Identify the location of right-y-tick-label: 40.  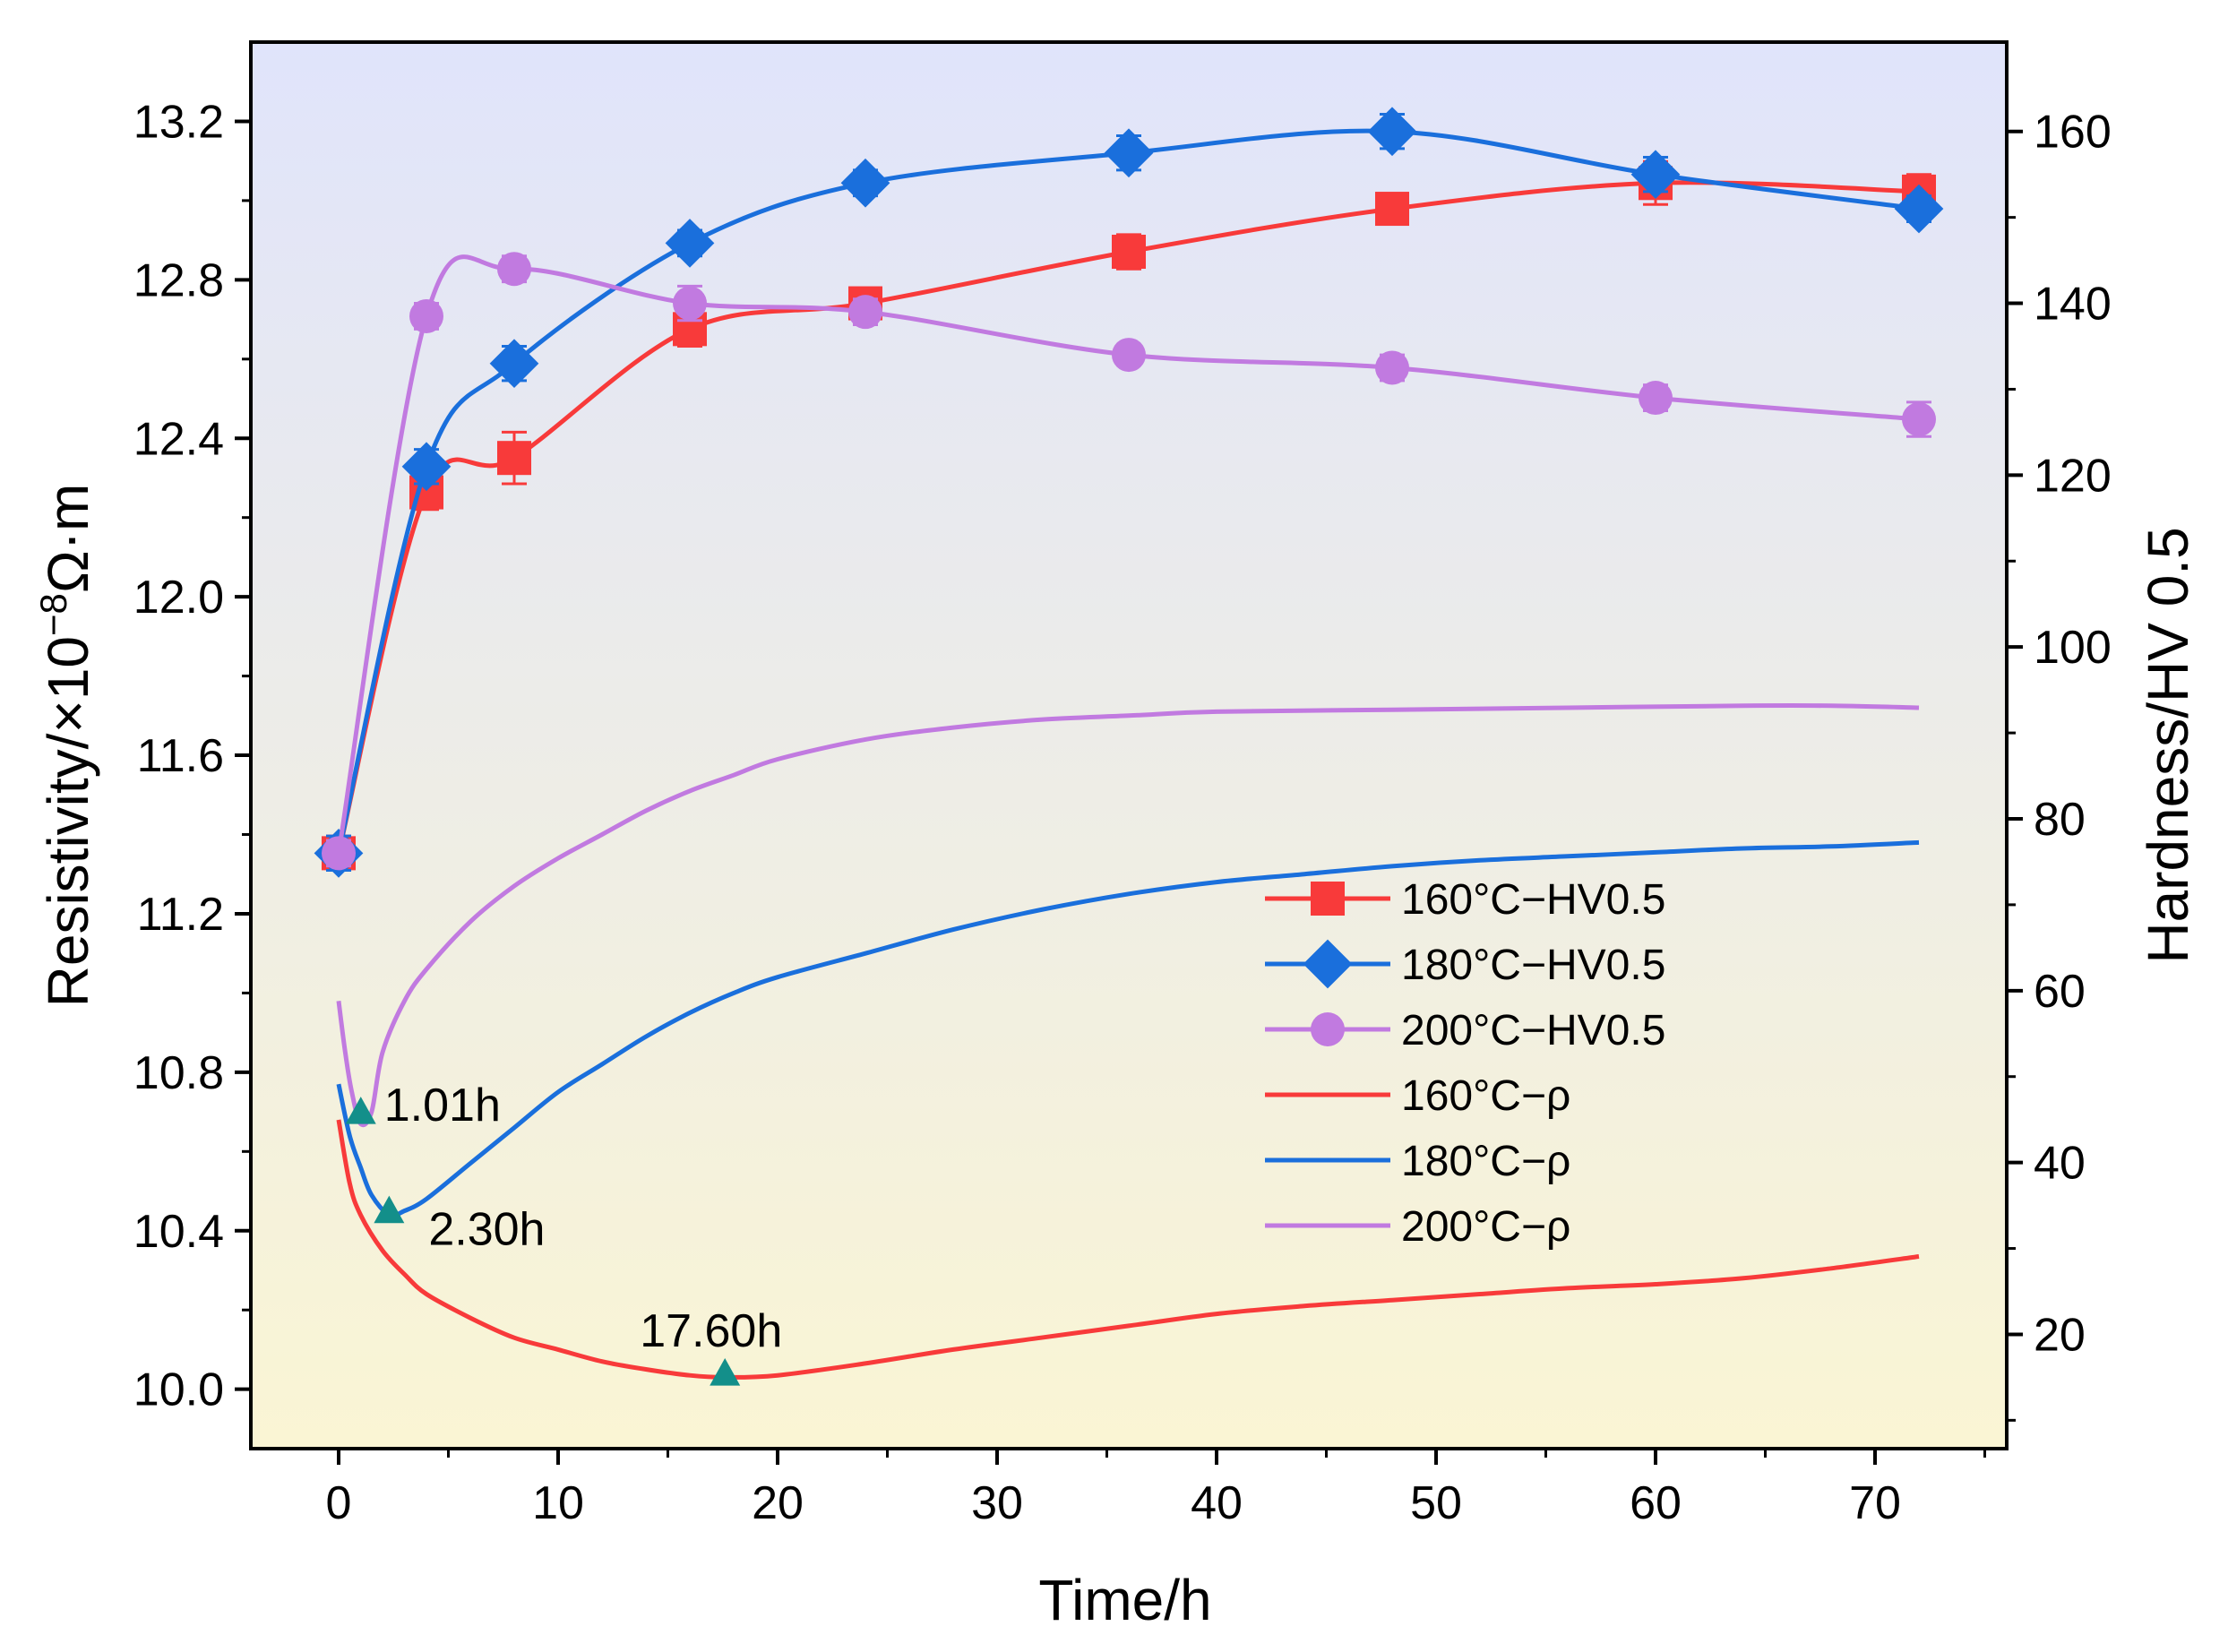
(2060, 1164).